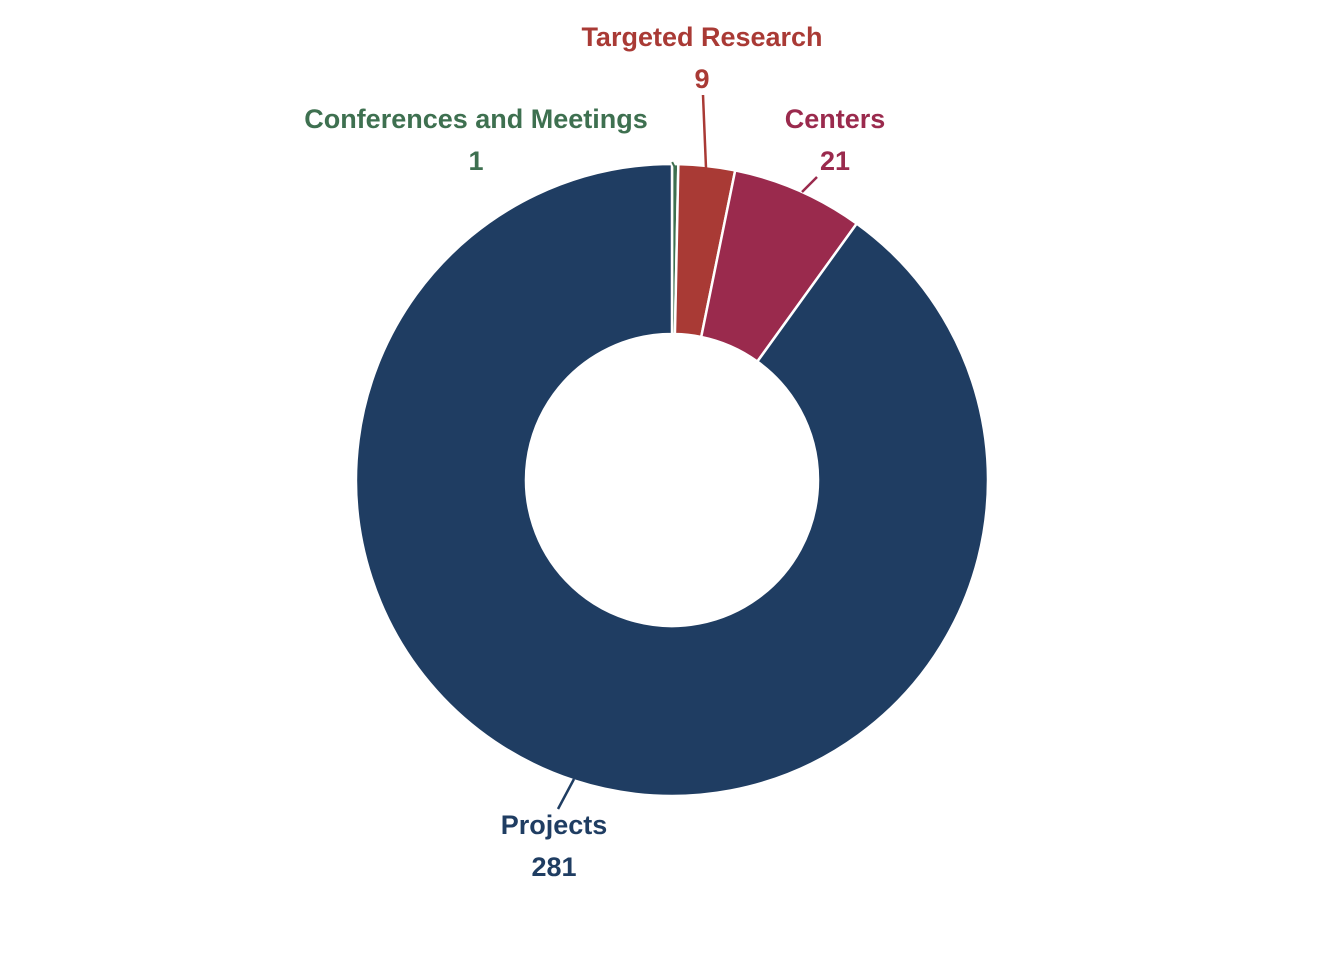 This screenshot has width=1344, height=960. What do you see at coordinates (475, 161) in the screenshot?
I see `slice-value-conferences-and-meetings: 1` at bounding box center [475, 161].